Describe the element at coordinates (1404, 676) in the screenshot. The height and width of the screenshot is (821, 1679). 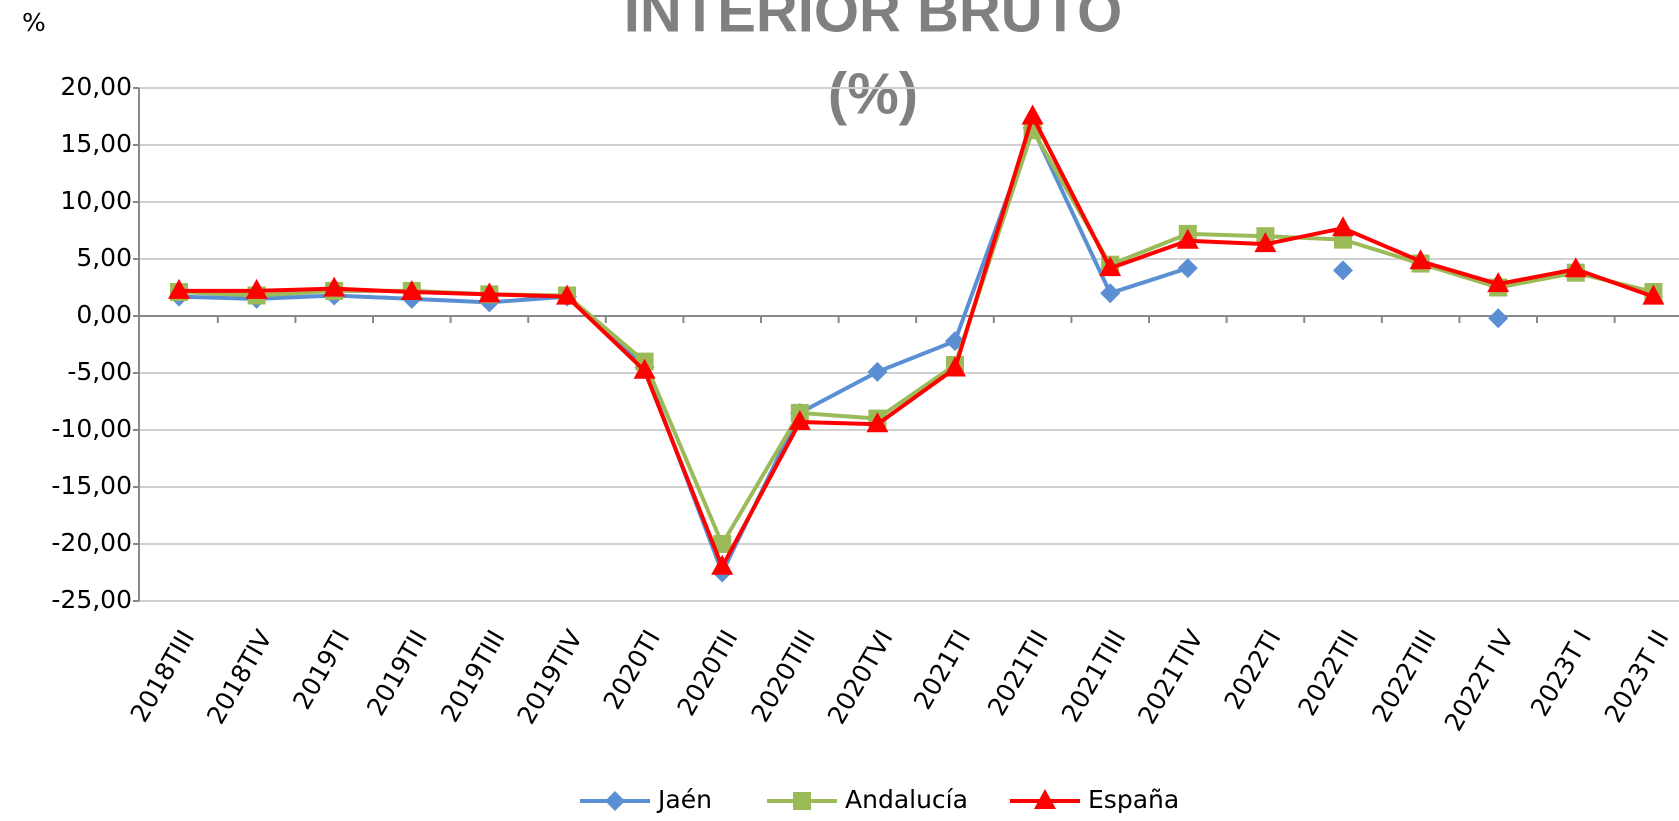
I see `x-tick-label: 2022TIII` at that location.